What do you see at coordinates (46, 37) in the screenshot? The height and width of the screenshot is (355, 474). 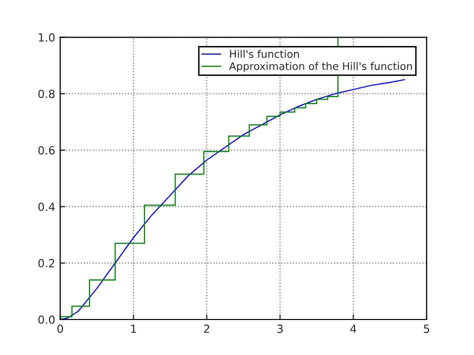 I see `y-tick-label: 1.0` at bounding box center [46, 37].